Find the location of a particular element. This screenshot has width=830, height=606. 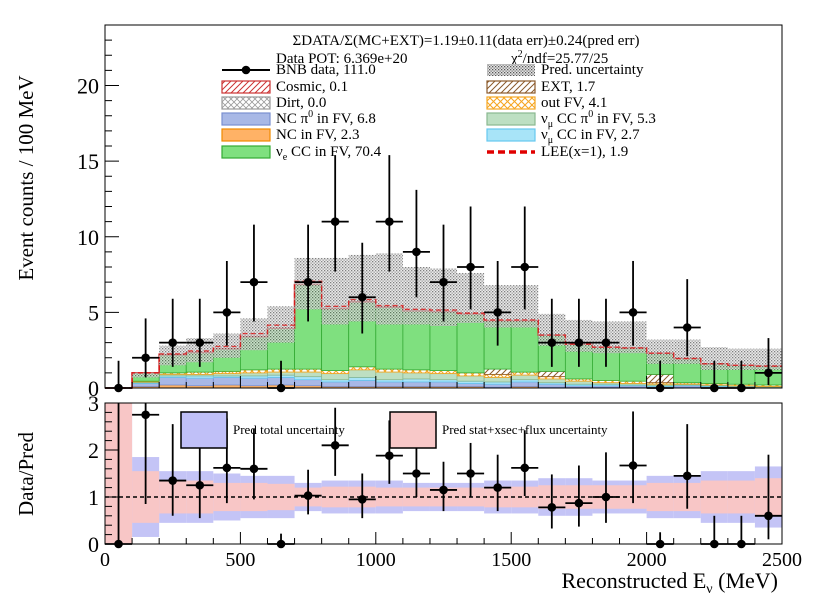

ratio-ytick-label-2: 2 is located at coordinates (93, 450).